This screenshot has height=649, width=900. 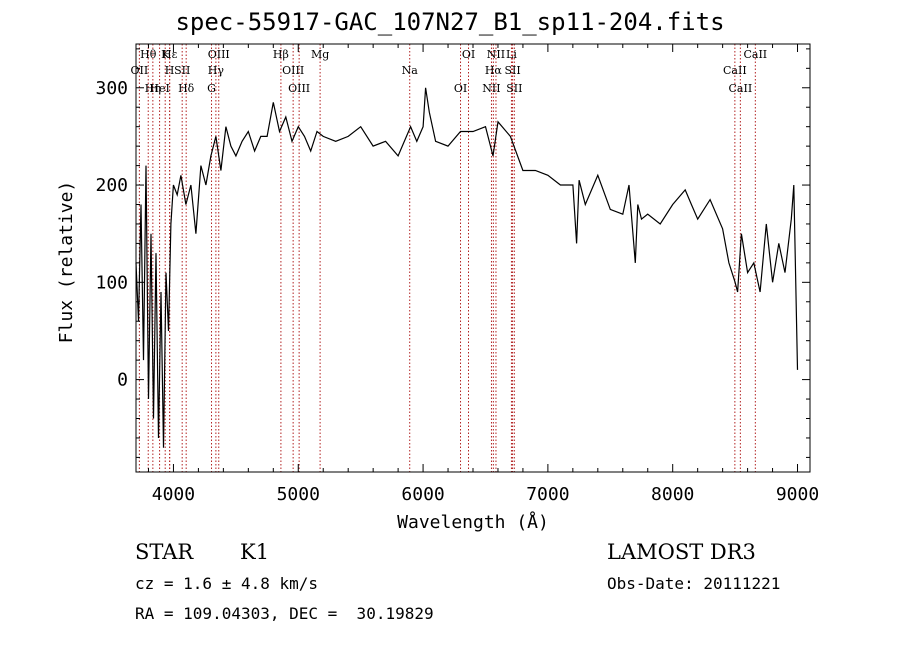 I want to click on y-tick-label: 200, so click(x=111, y=185).